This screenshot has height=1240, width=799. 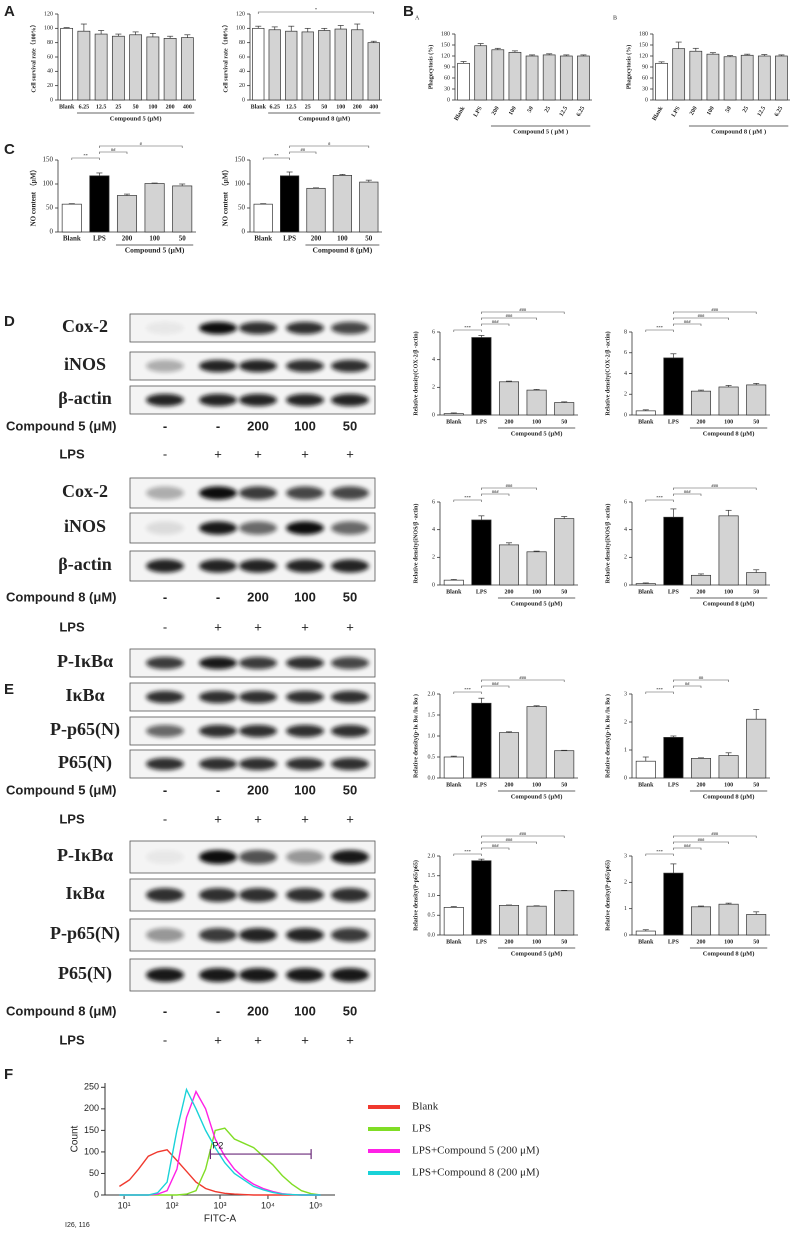 What do you see at coordinates (48, 184) in the screenshot?
I see `y-tick-label: 100` at bounding box center [48, 184].